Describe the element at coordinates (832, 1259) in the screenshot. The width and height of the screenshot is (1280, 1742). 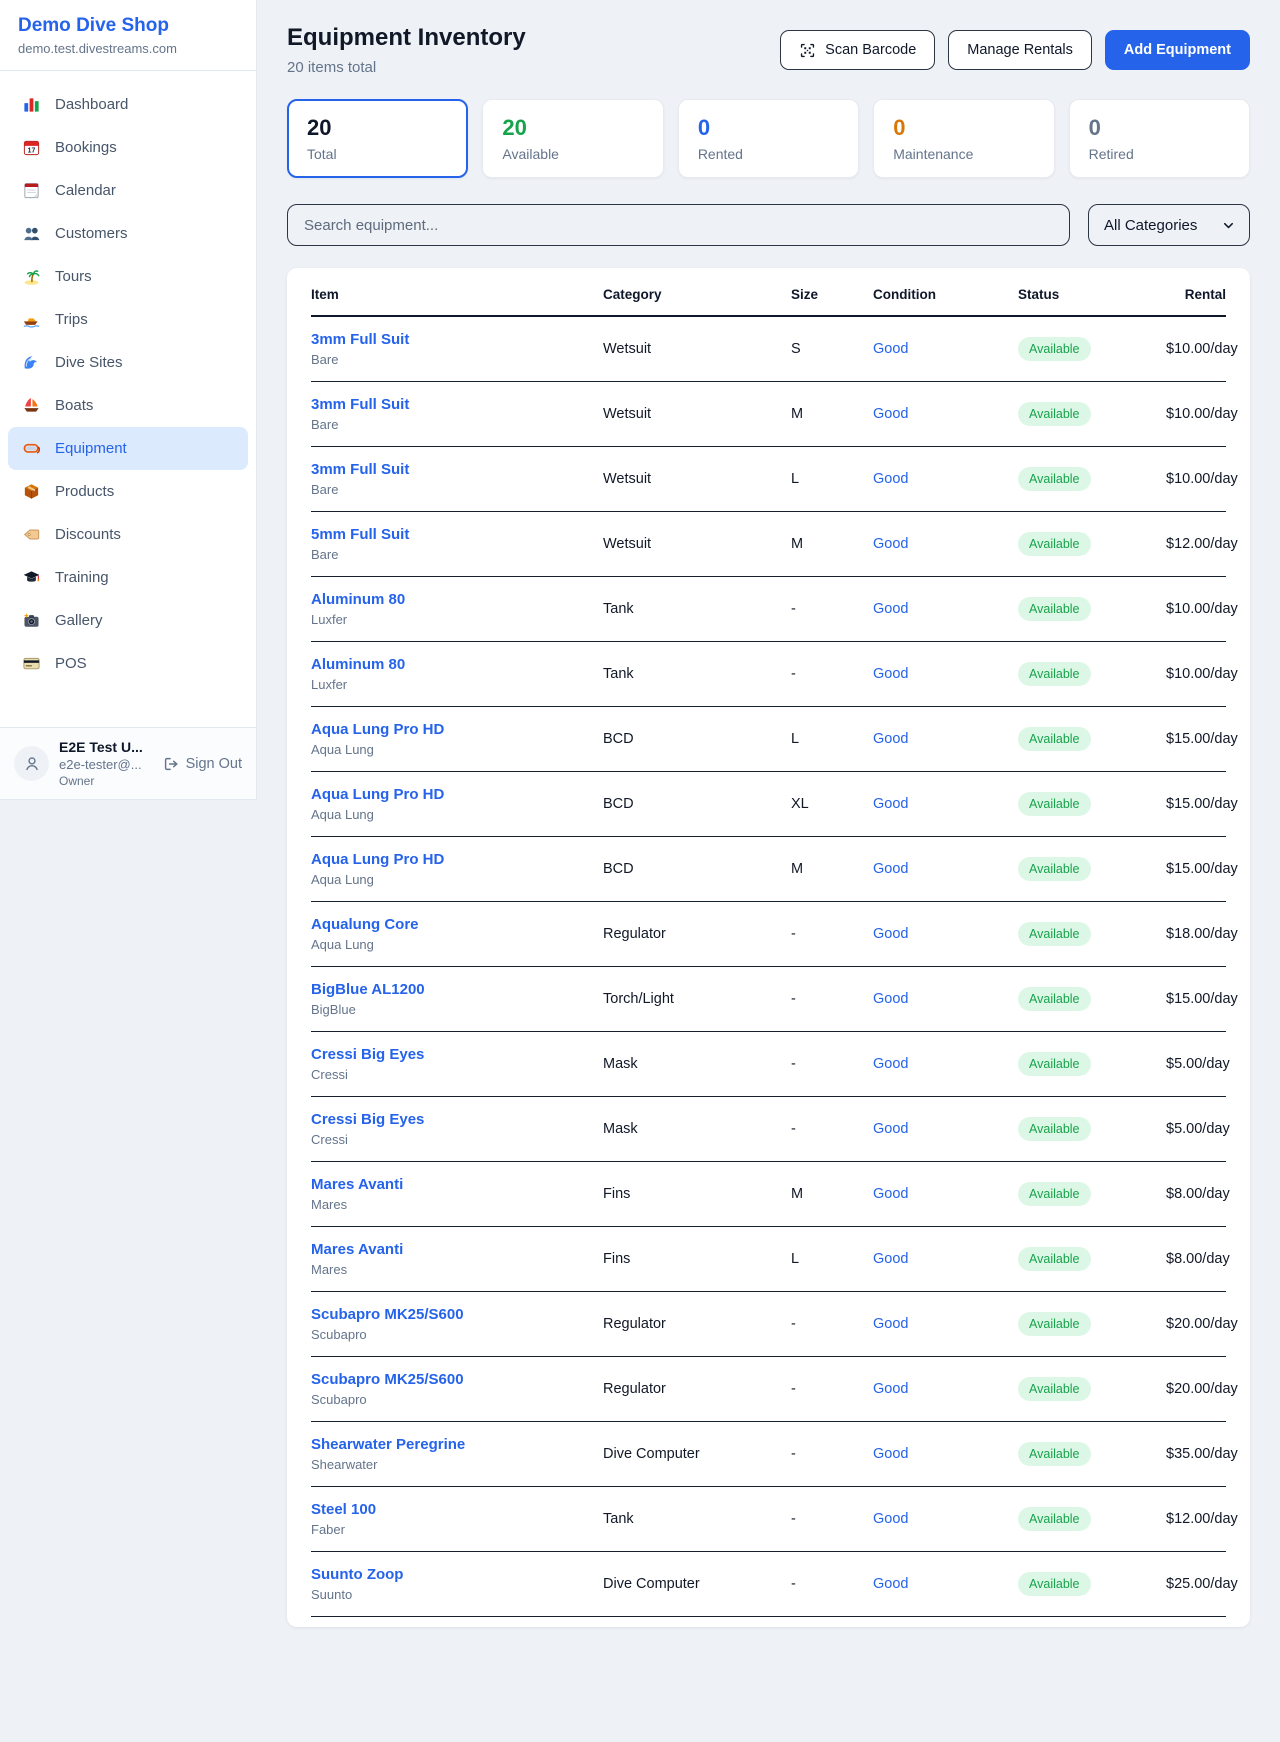
I see `item-size: L` at that location.